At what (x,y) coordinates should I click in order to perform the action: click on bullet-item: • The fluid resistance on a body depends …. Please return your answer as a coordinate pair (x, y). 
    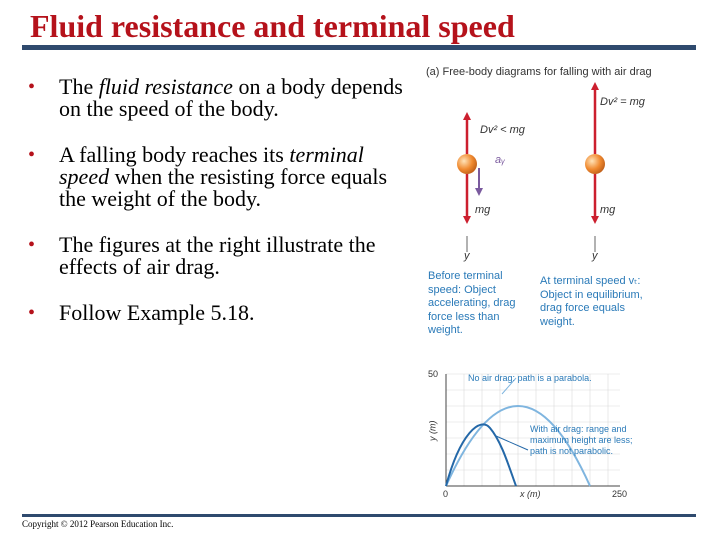
    Looking at the image, I should click on (218, 98).